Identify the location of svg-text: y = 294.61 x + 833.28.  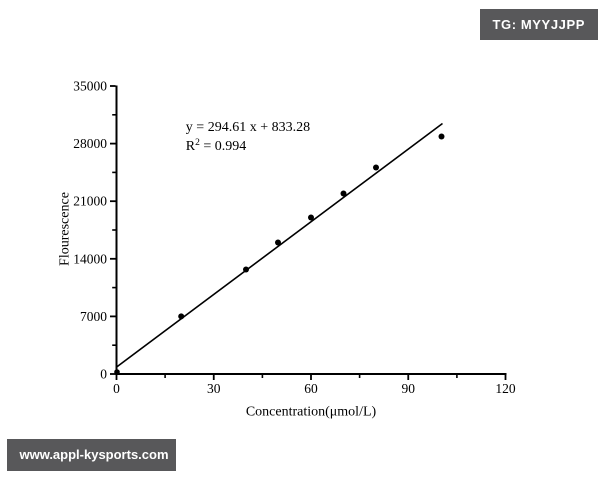
(248, 127).